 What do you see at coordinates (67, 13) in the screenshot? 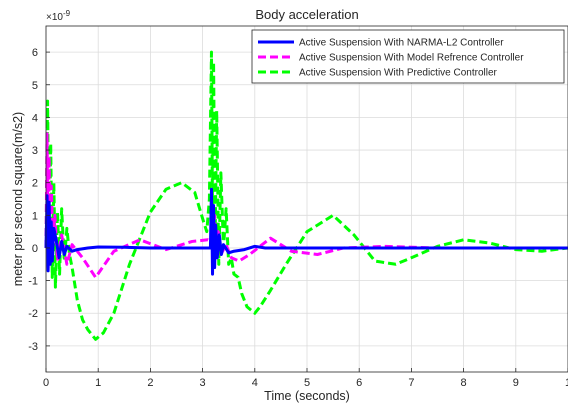
I see `y-exponent-power: -9` at bounding box center [67, 13].